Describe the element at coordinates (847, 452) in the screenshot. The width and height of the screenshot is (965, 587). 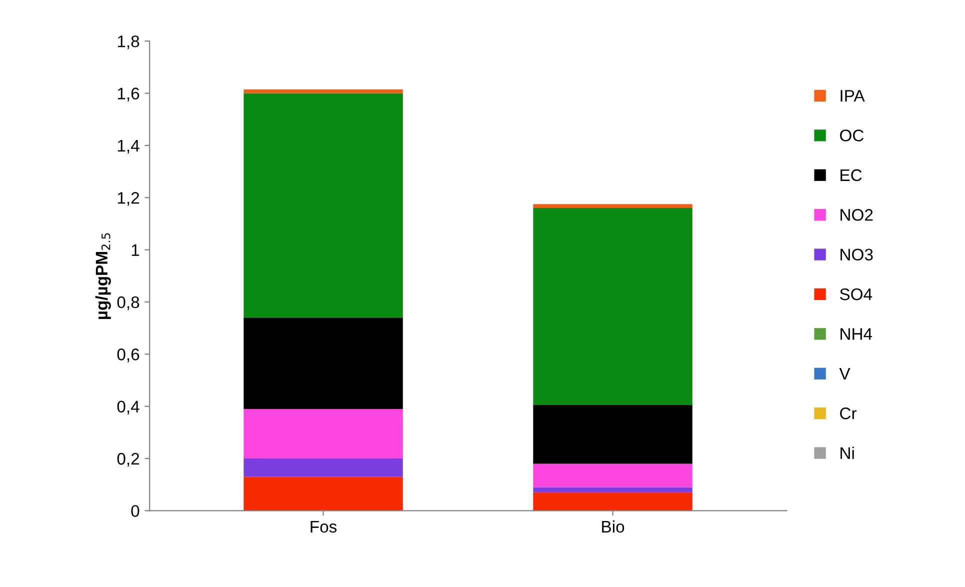
I see `legend-label: Ni` at that location.